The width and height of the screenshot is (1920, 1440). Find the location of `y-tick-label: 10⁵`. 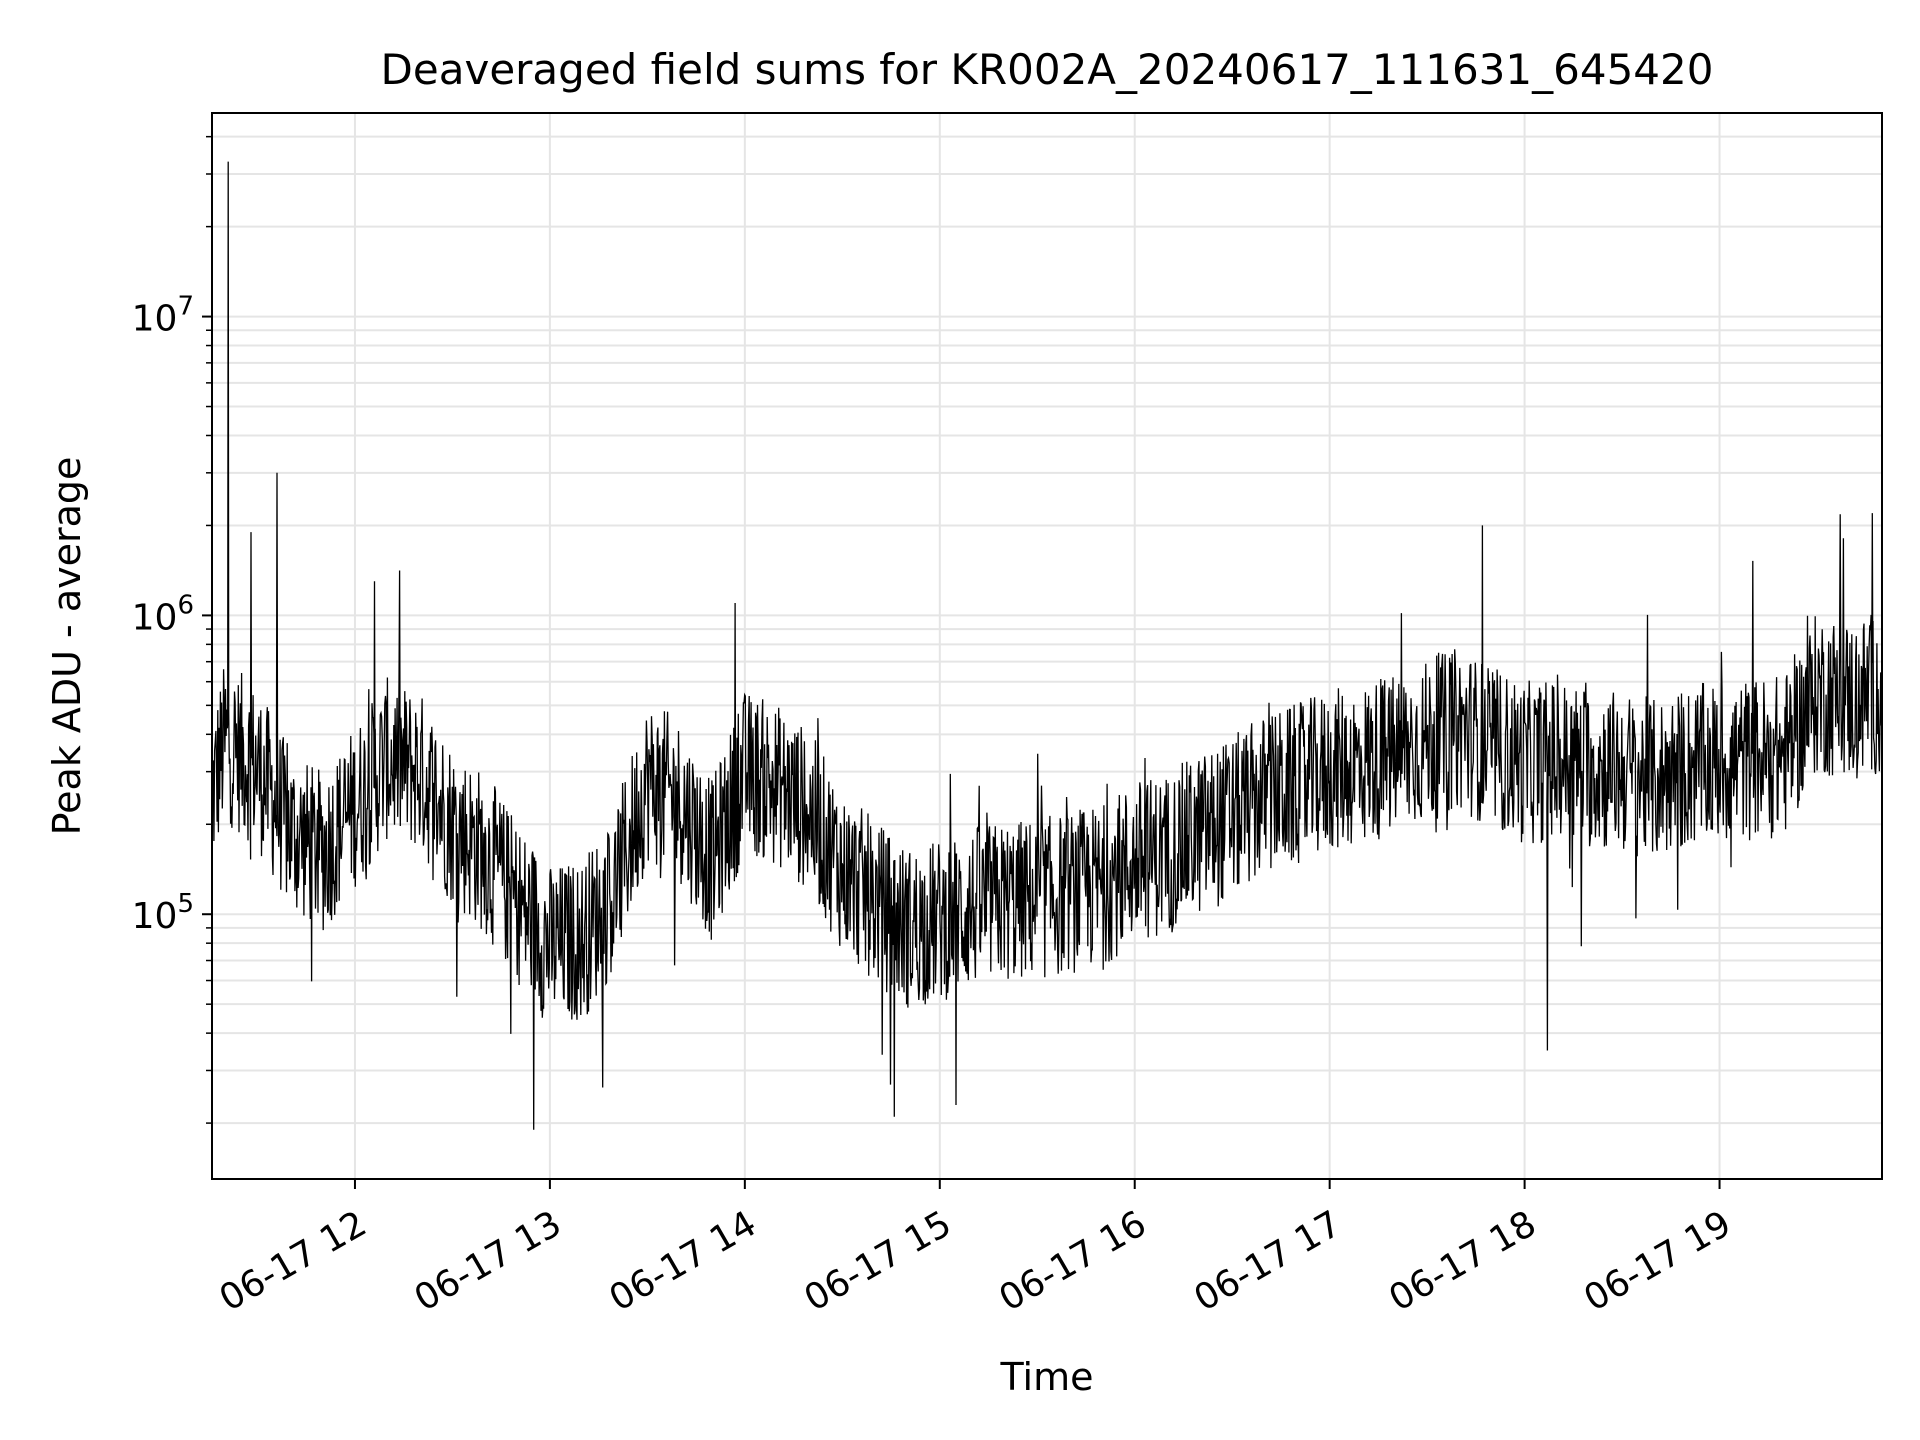

y-tick-label: 10⁵ is located at coordinates (163, 913).